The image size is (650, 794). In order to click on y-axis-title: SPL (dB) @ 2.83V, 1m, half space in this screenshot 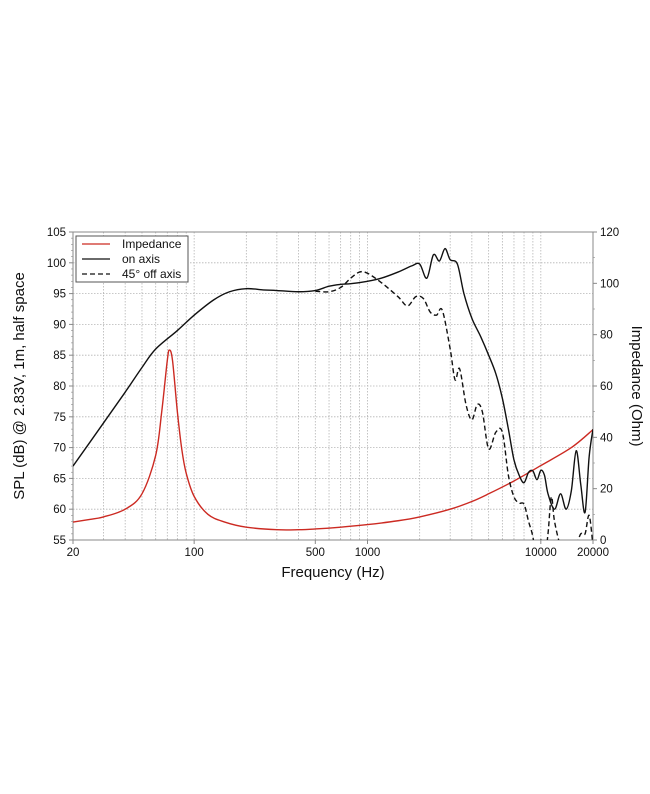, I will do `click(19, 386)`.